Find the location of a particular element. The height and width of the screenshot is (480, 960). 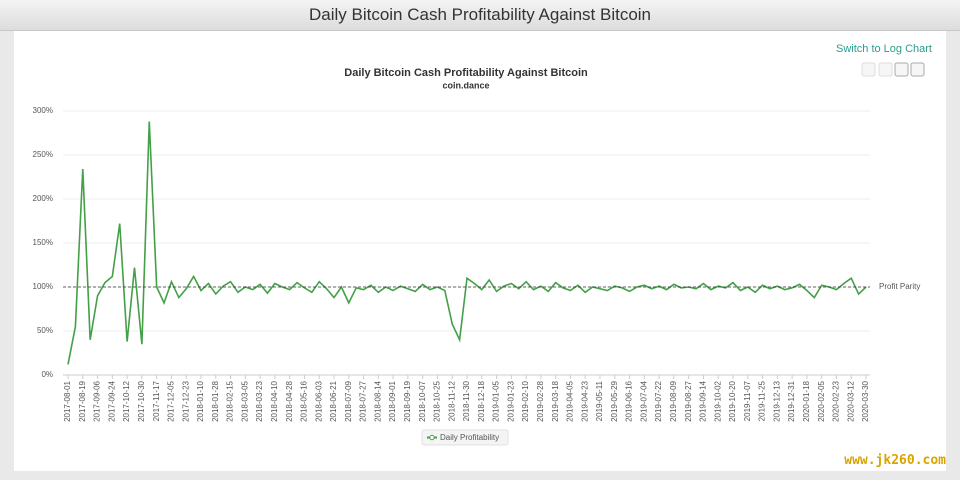

x-tick-label: 2018-11-12 is located at coordinates (451, 400).